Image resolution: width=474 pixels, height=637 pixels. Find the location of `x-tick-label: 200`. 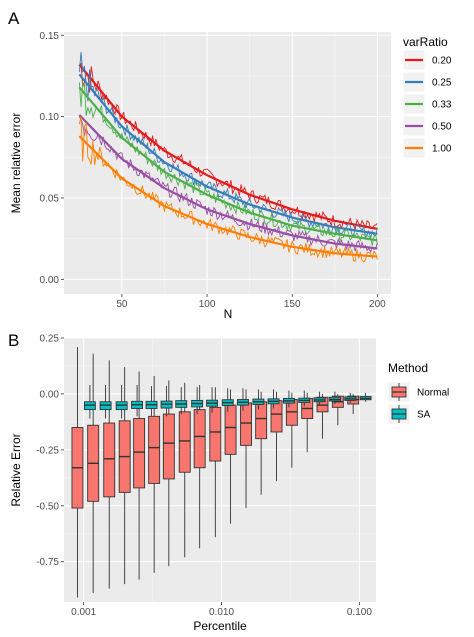

x-tick-label: 200 is located at coordinates (377, 304).